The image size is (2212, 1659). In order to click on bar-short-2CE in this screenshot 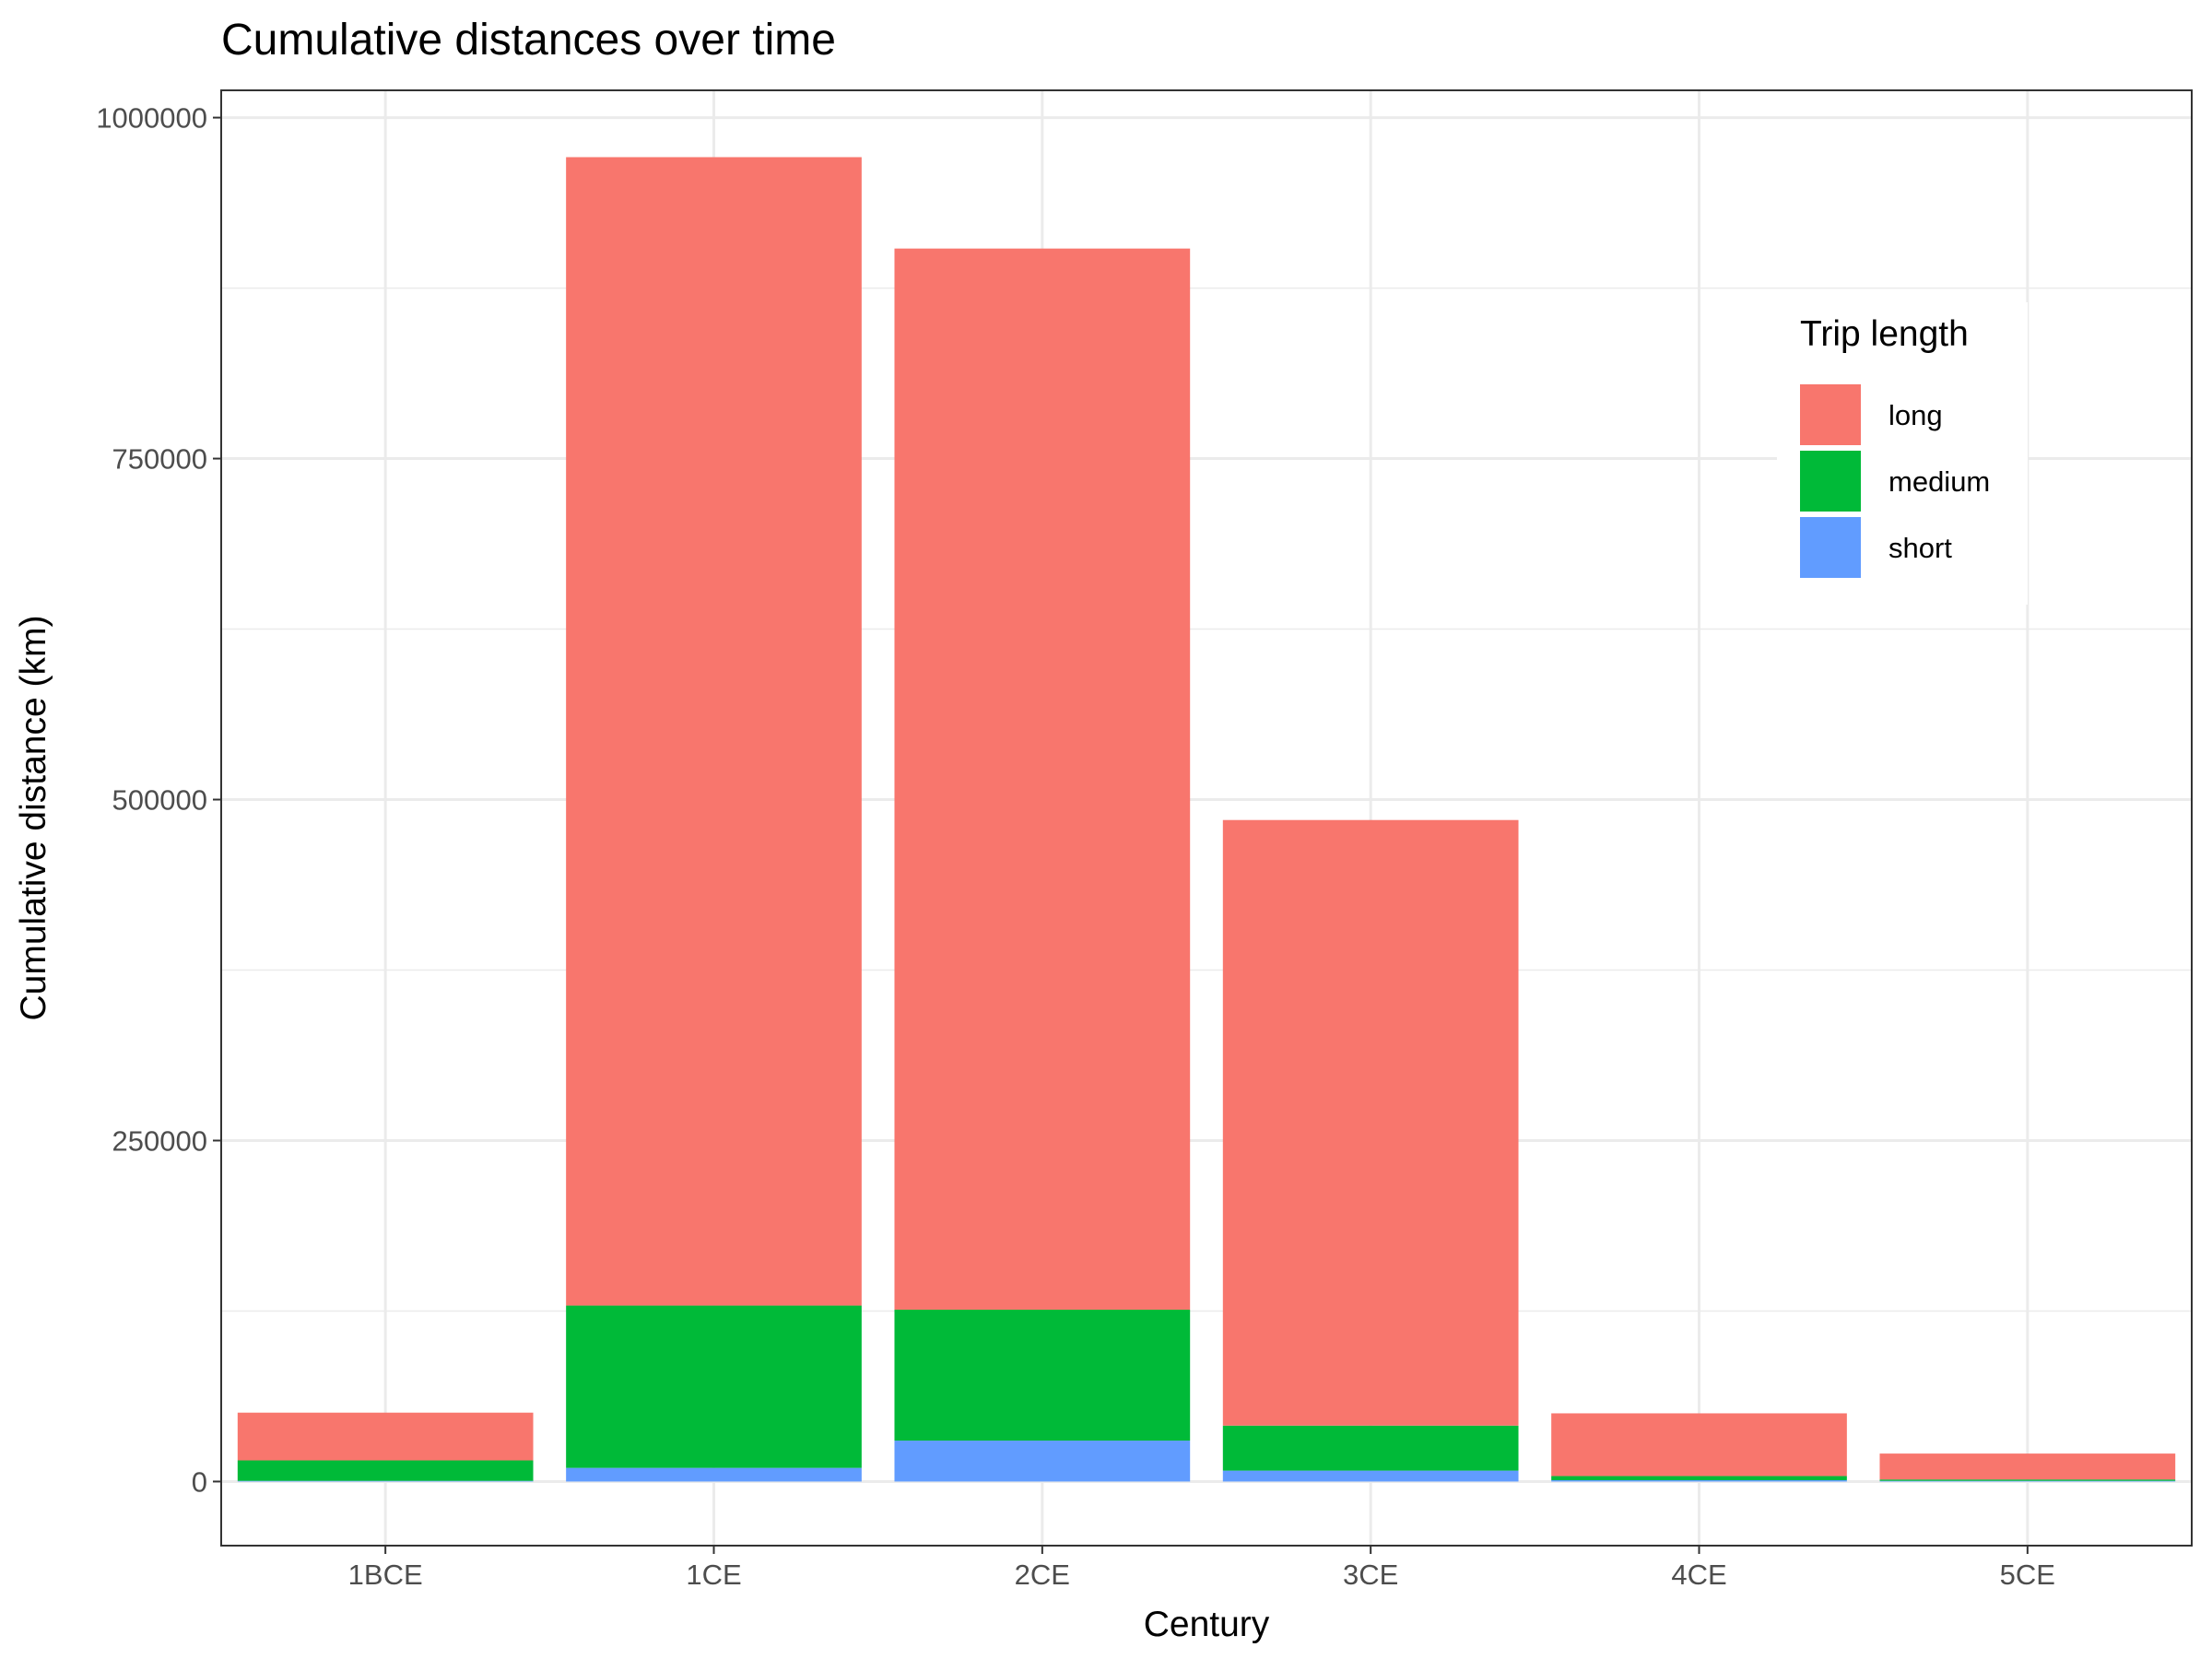, I will do `click(1042, 1461)`.